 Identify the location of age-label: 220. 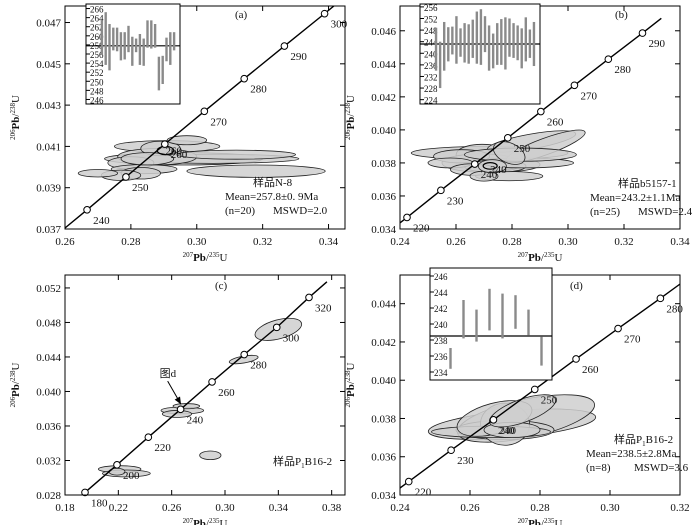
(421, 228).